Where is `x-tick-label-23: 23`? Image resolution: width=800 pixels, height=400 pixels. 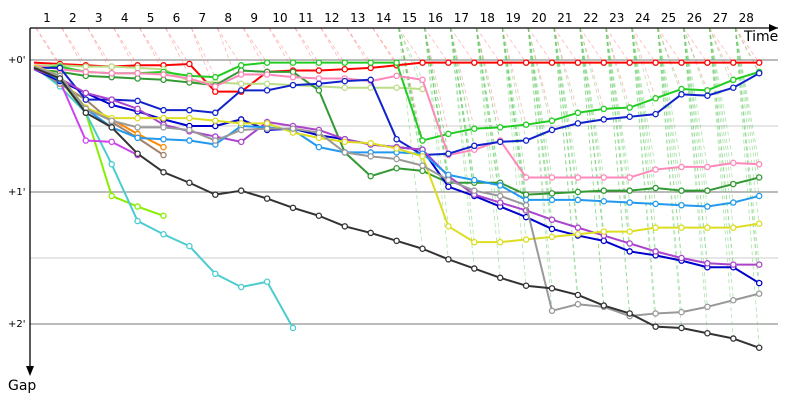
x-tick-label-23: 23 is located at coordinates (616, 18).